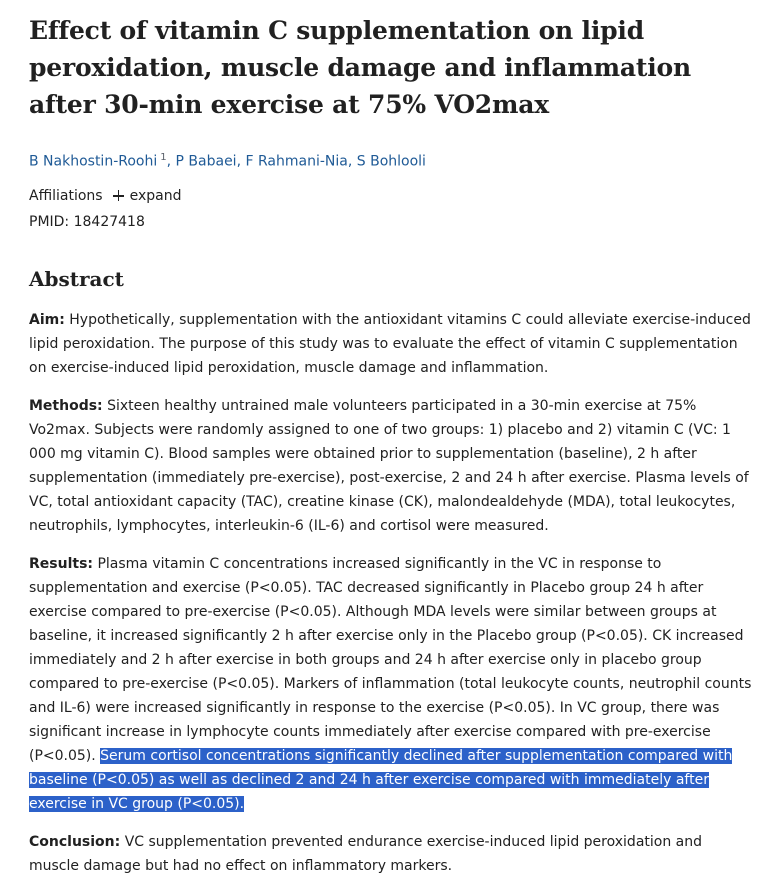 The width and height of the screenshot is (763, 892). What do you see at coordinates (296, 161) in the screenshot?
I see `author-link-3: F Rahmani-Nia` at bounding box center [296, 161].